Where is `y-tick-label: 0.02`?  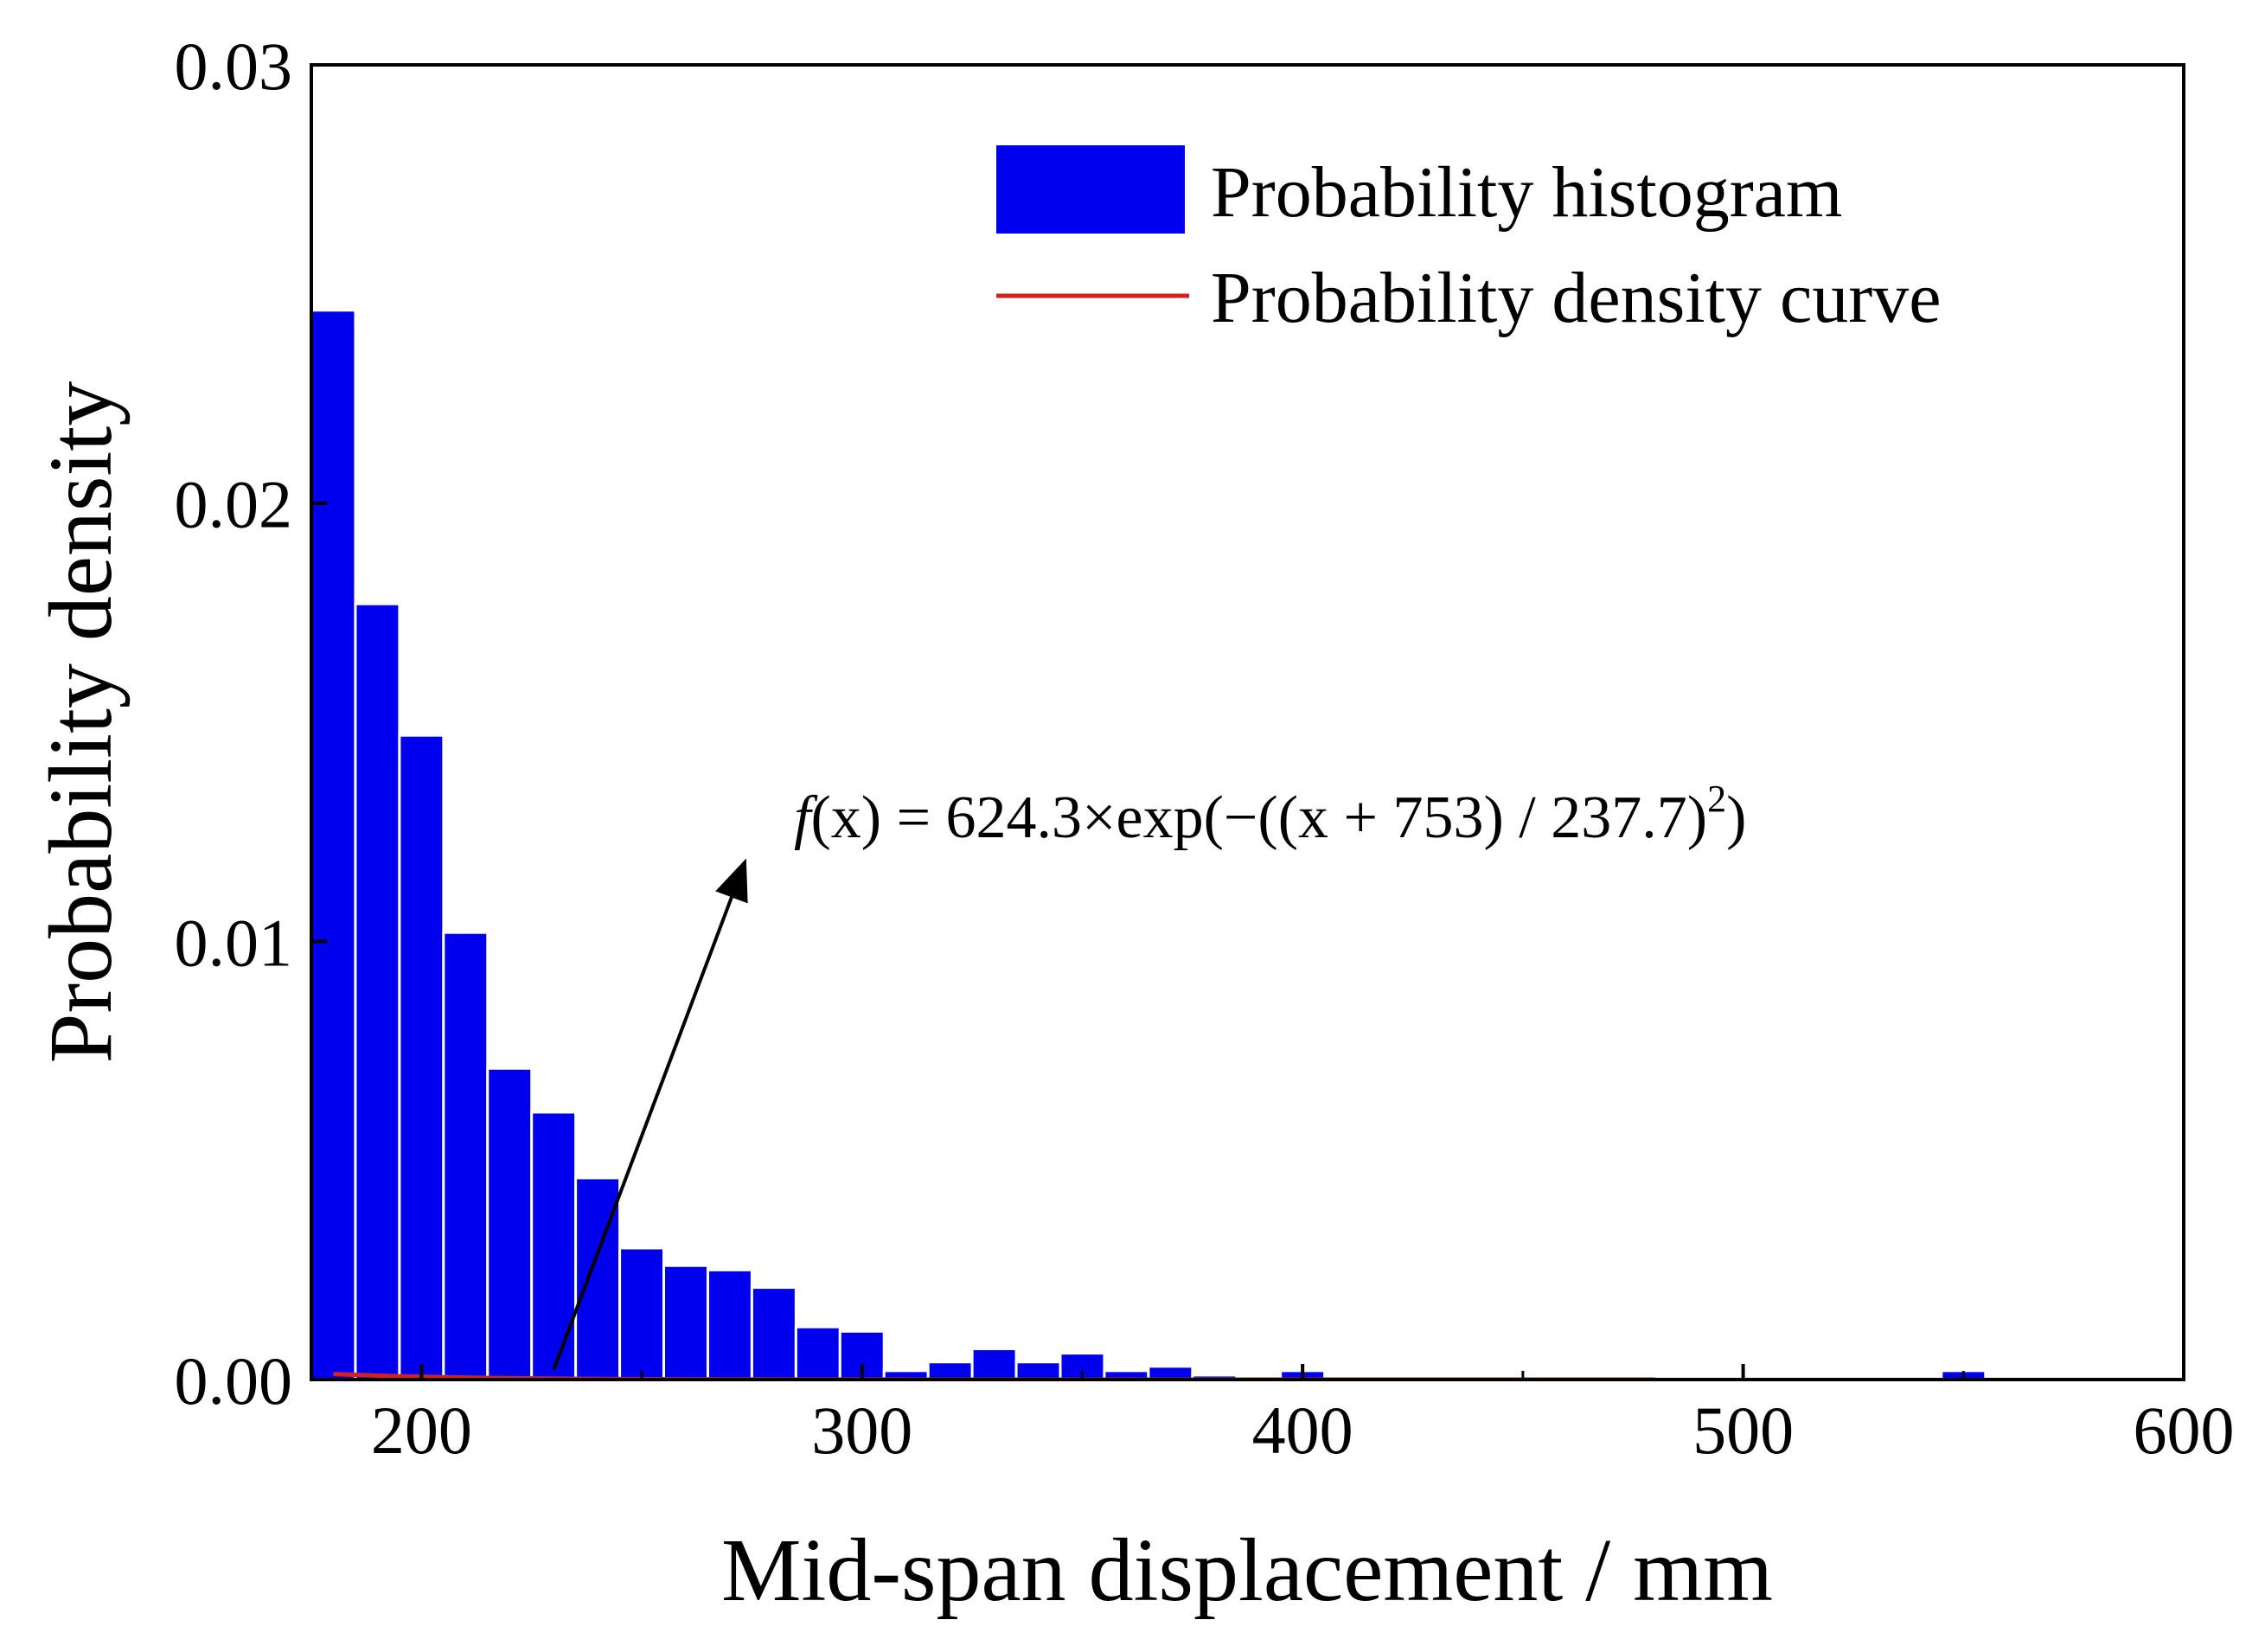 y-tick-label: 0.02 is located at coordinates (234, 504).